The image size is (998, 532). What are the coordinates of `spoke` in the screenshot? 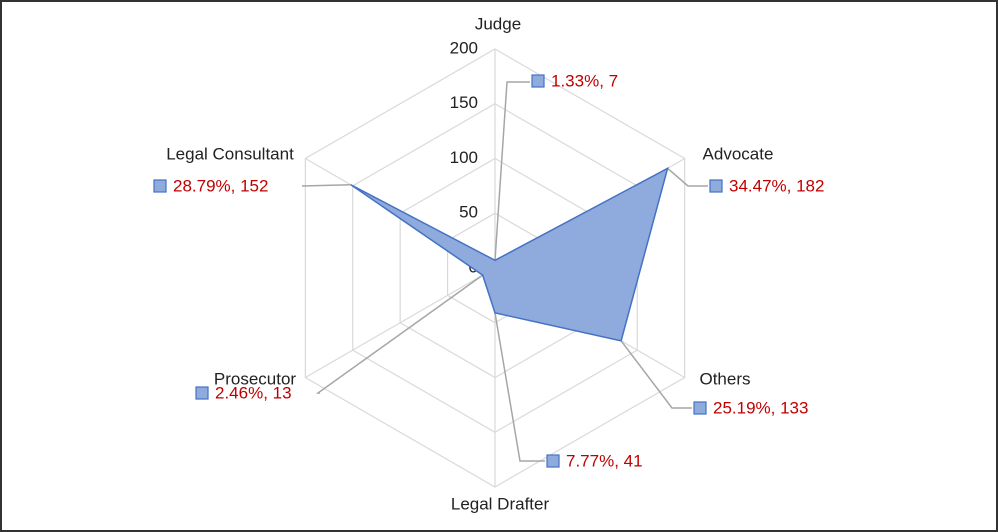 It's located at (400, 323).